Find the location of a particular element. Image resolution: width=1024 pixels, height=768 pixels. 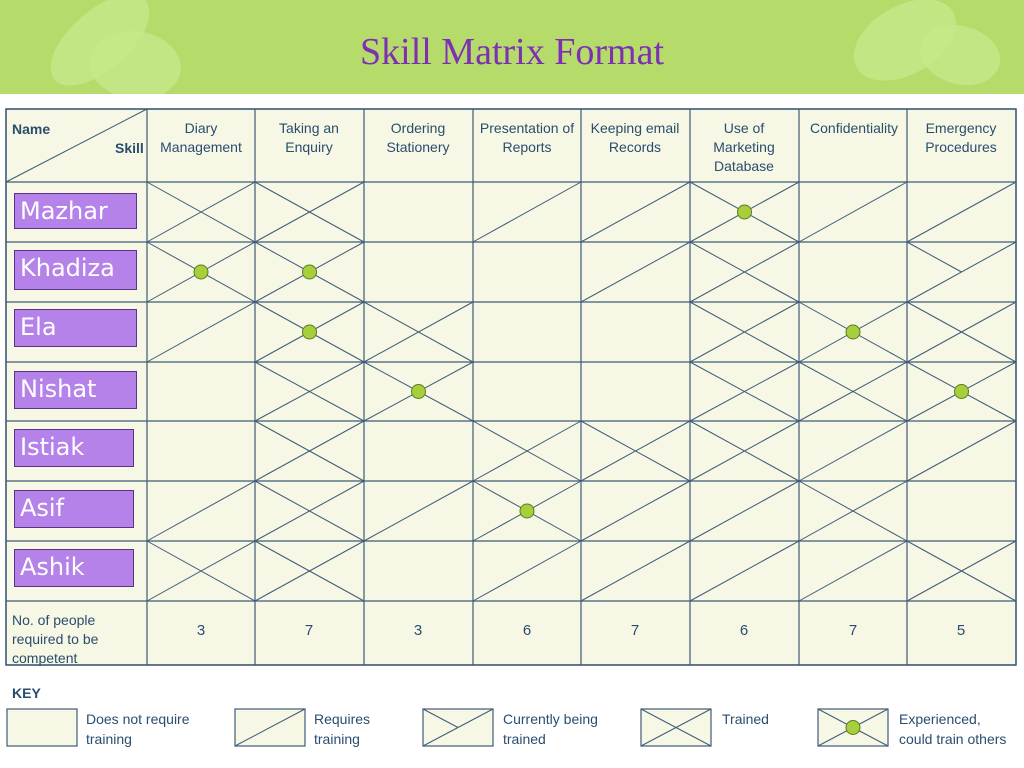

cell-mazhar-confidentiality-slash is located at coordinates (853, 212).